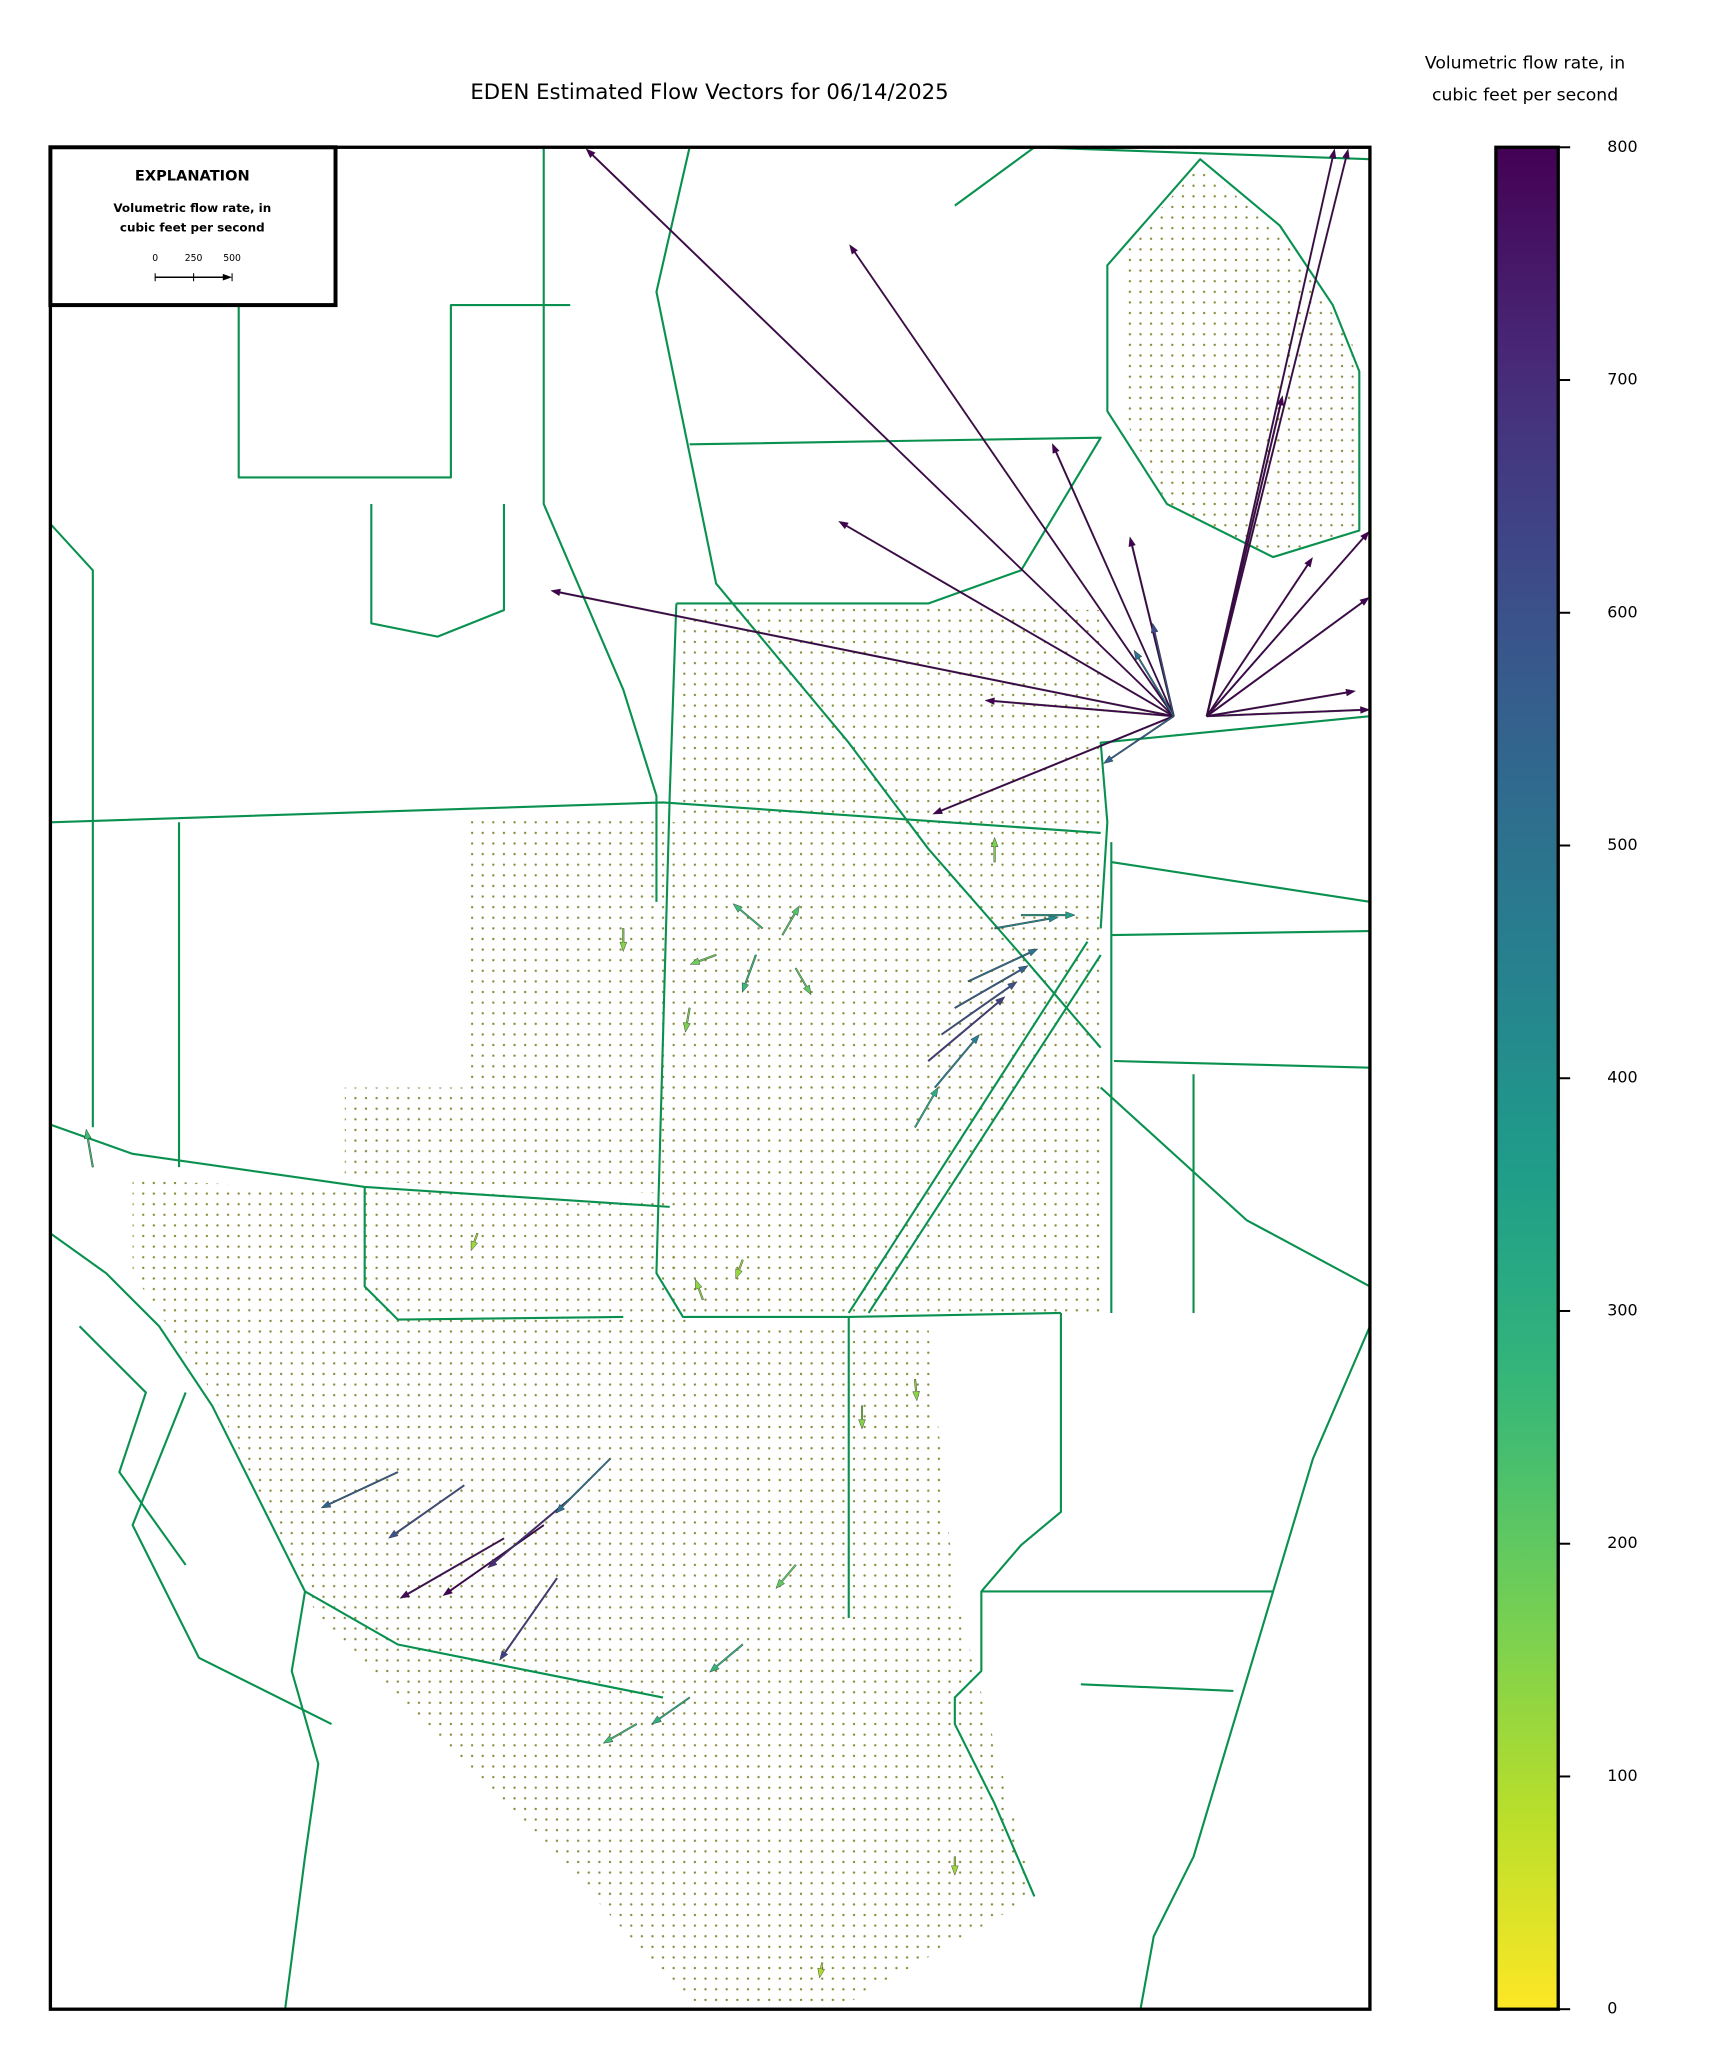 This screenshot has width=1724, height=2061. I want to click on explanation-label: Volumetric flow rate, in, so click(192, 208).